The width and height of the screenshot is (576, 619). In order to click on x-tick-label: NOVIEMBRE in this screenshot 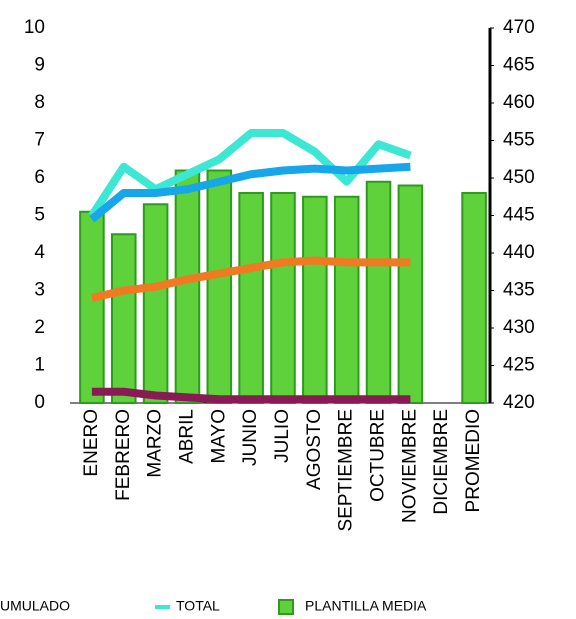, I will do `click(409, 466)`.